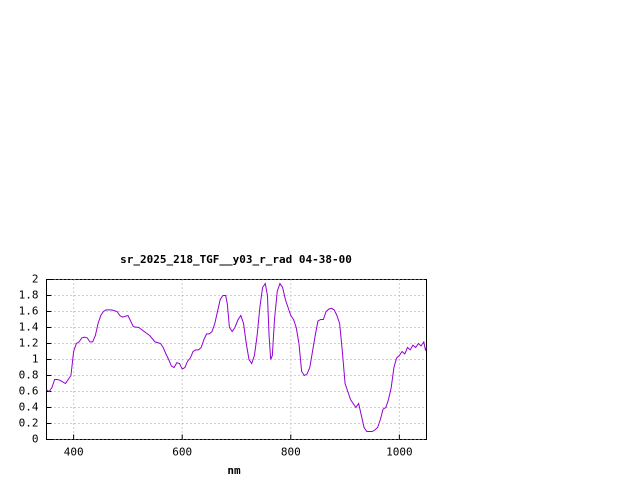 The image size is (640, 480). Describe the element at coordinates (29, 391) in the screenshot. I see `y-tick-label: 0.6` at that location.